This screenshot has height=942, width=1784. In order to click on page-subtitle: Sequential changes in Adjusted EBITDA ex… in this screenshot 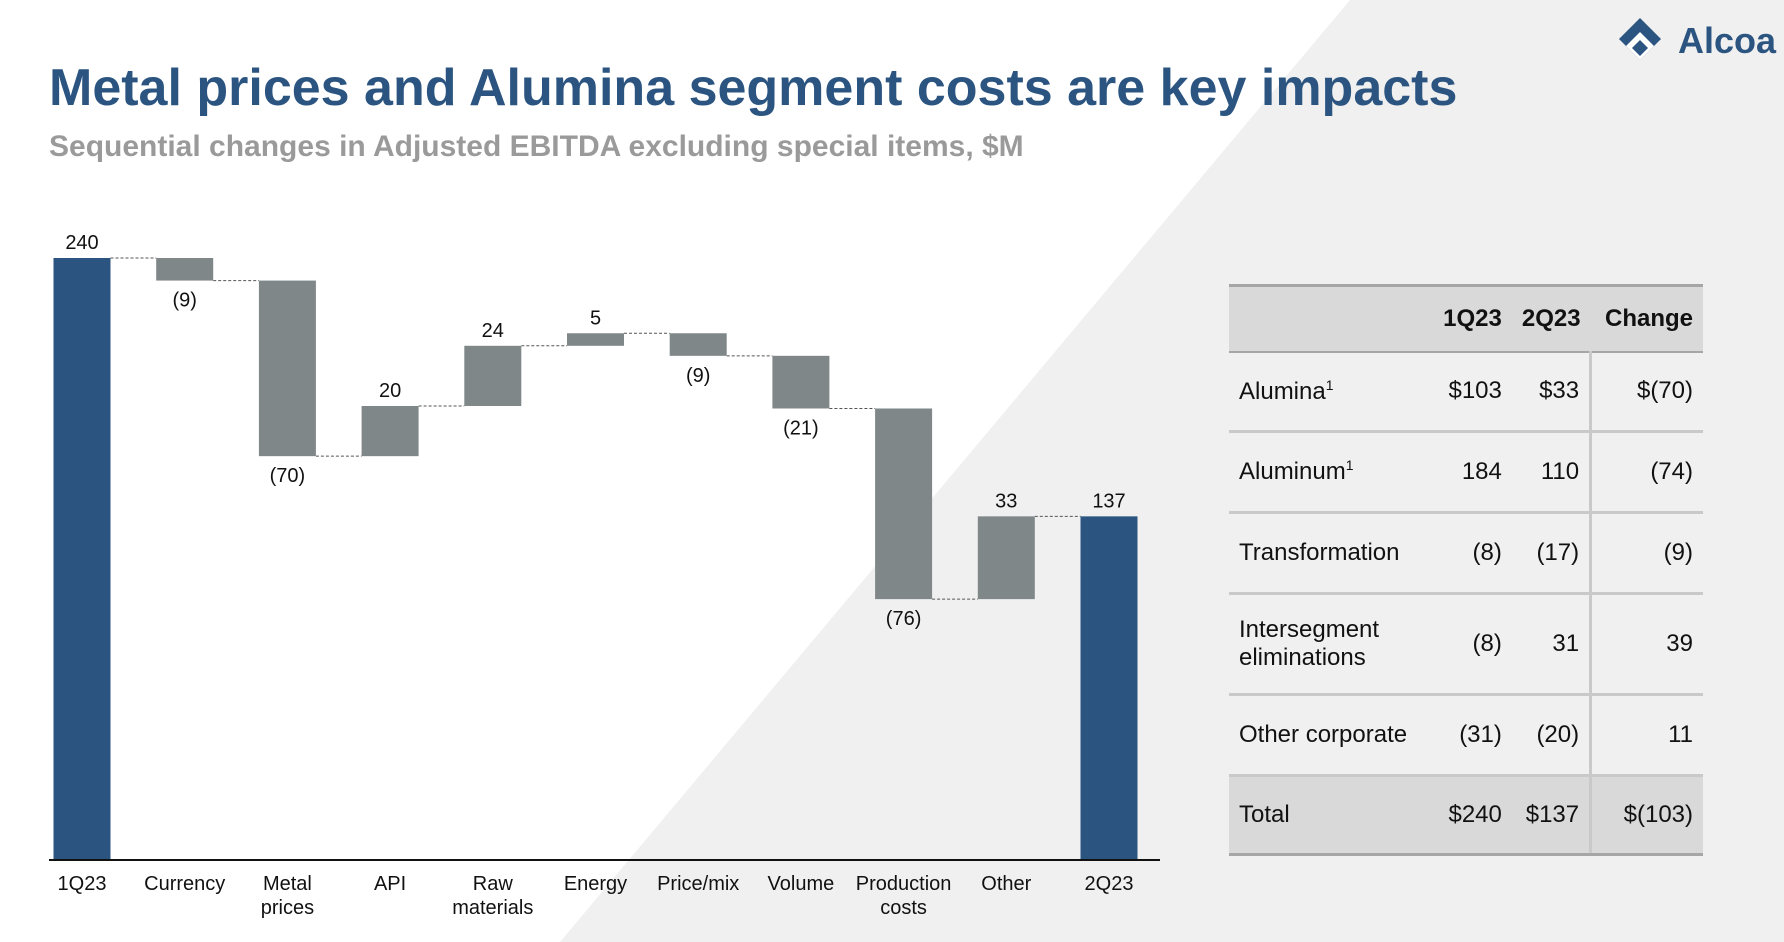, I will do `click(536, 146)`.